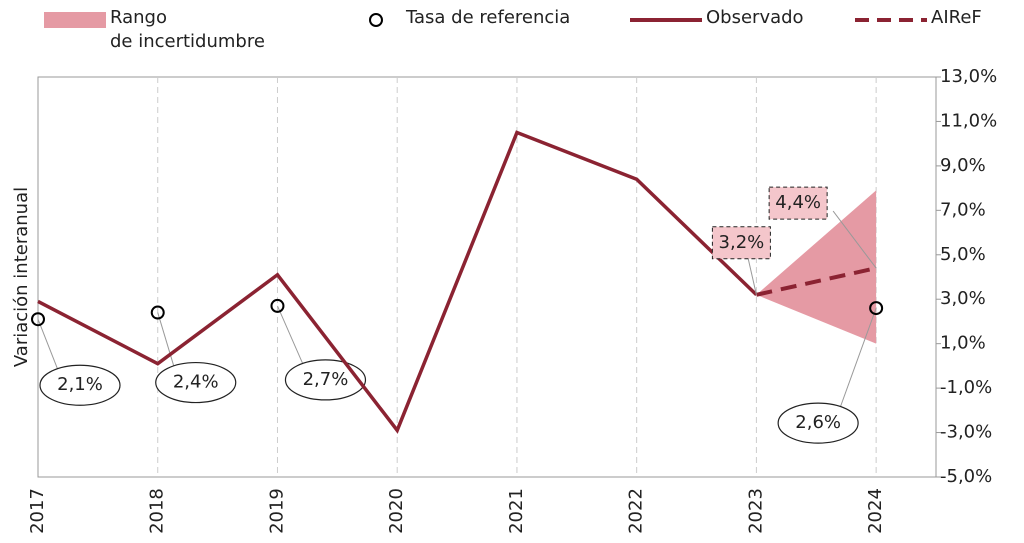 Image resolution: width=1024 pixels, height=543 pixels. I want to click on x-tick-label: 2023, so click(755, 511).